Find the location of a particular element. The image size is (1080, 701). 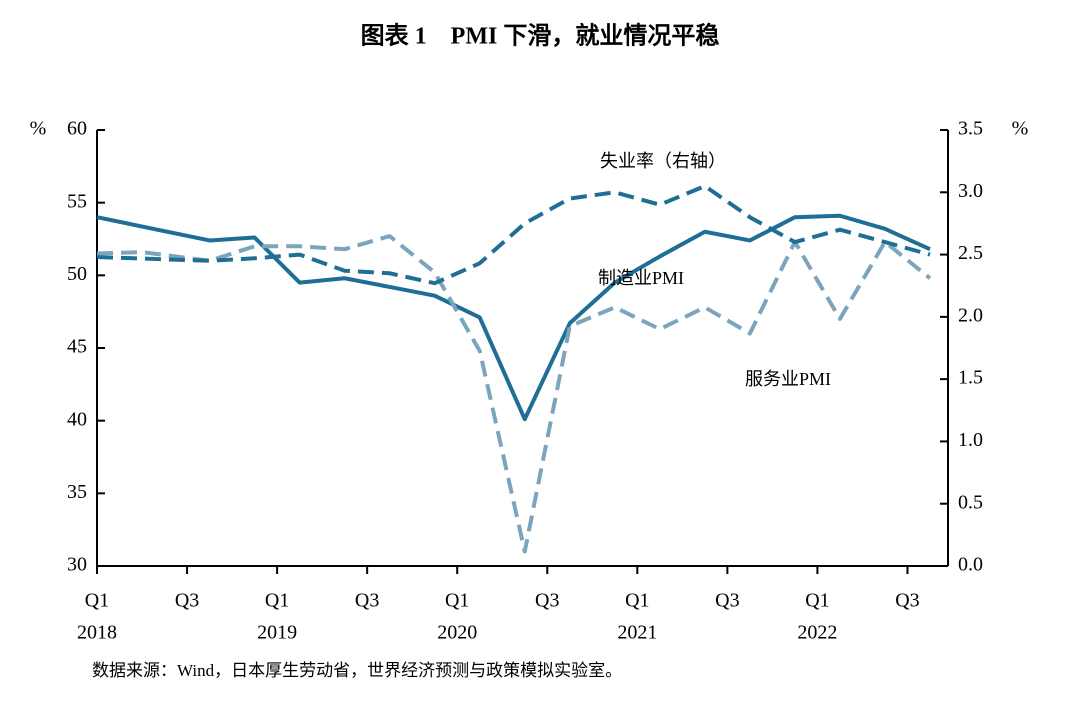

series-line is located at coordinates (513, 235).